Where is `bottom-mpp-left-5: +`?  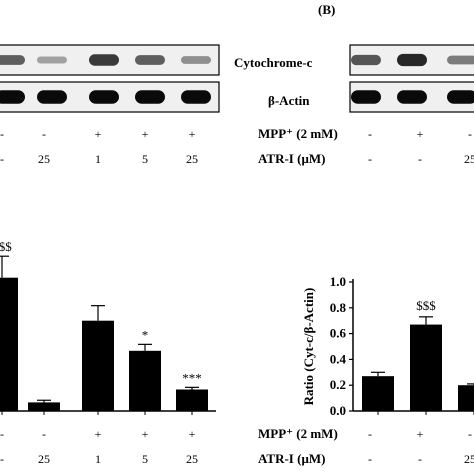 bottom-mpp-left-5: + is located at coordinates (192, 434).